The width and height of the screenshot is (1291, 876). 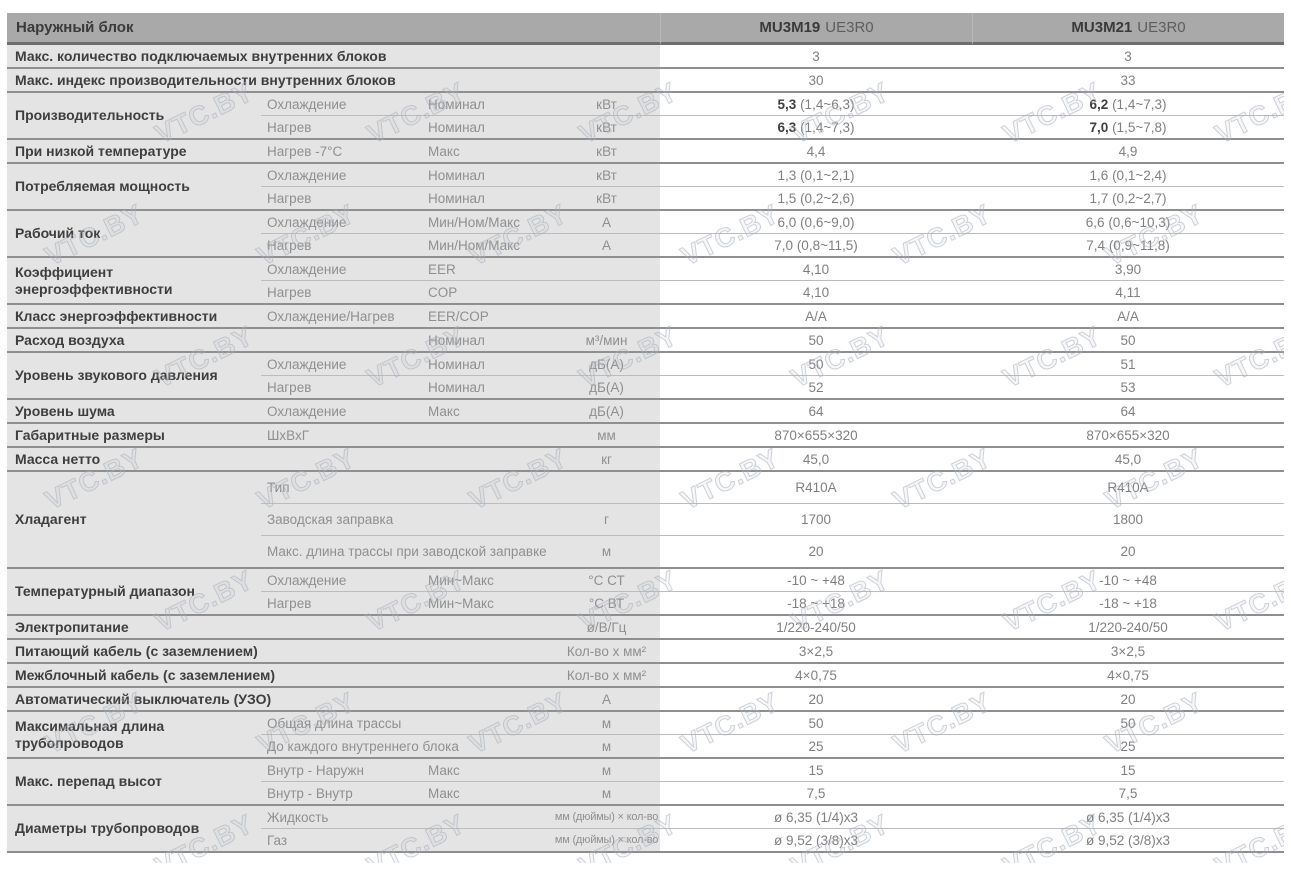 I want to click on value-cell-mu3m21: 7,5, so click(x=1128, y=792).